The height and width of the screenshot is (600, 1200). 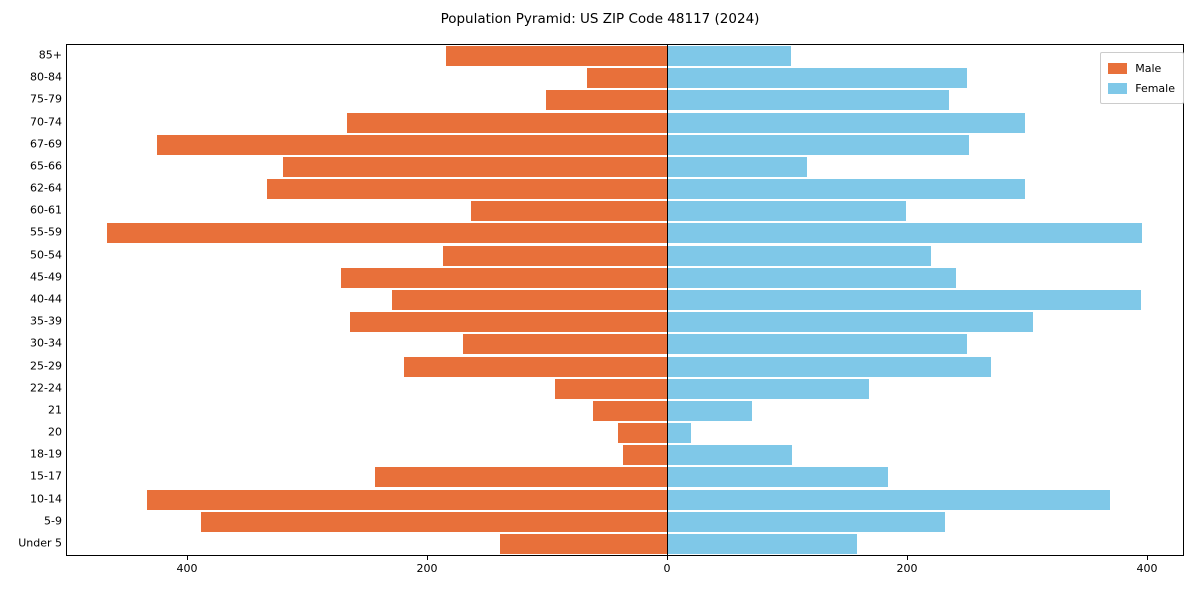 I want to click on y-axis-tick-label: 62-64, so click(x=46, y=188).